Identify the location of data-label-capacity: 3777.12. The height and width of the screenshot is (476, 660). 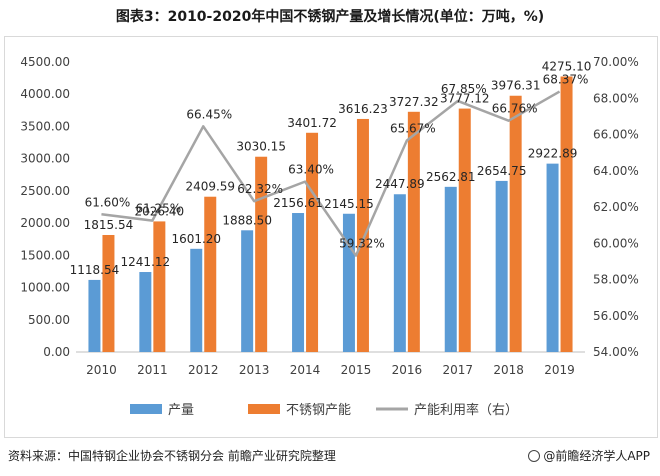
(465, 99).